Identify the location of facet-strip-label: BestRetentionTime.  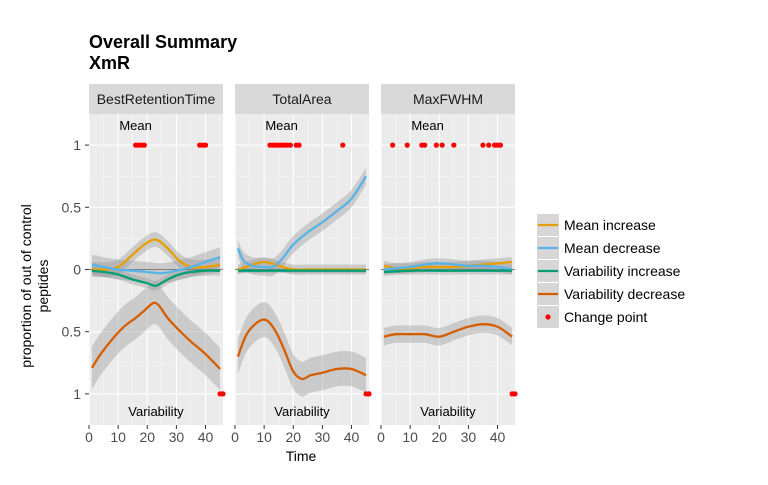
(156, 99).